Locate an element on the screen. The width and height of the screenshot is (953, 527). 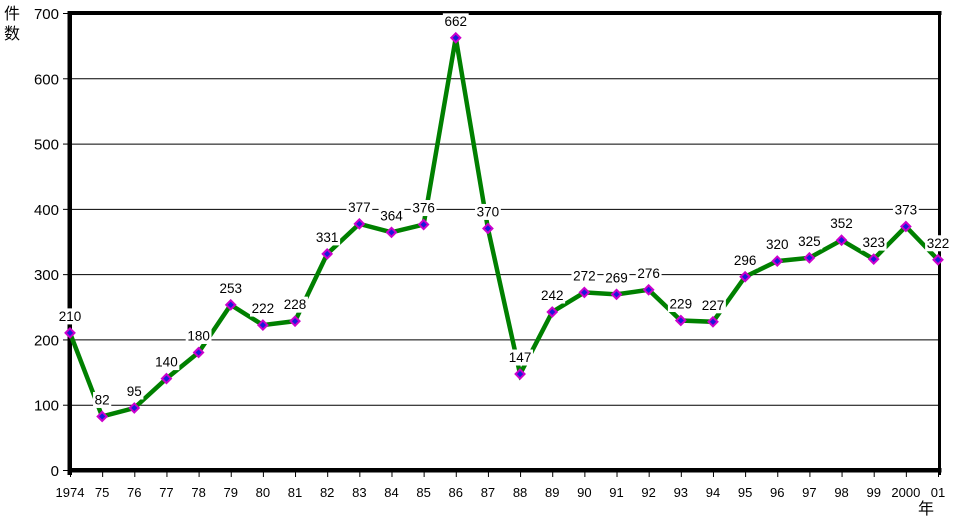
data-point-label: 222 is located at coordinates (263, 308).